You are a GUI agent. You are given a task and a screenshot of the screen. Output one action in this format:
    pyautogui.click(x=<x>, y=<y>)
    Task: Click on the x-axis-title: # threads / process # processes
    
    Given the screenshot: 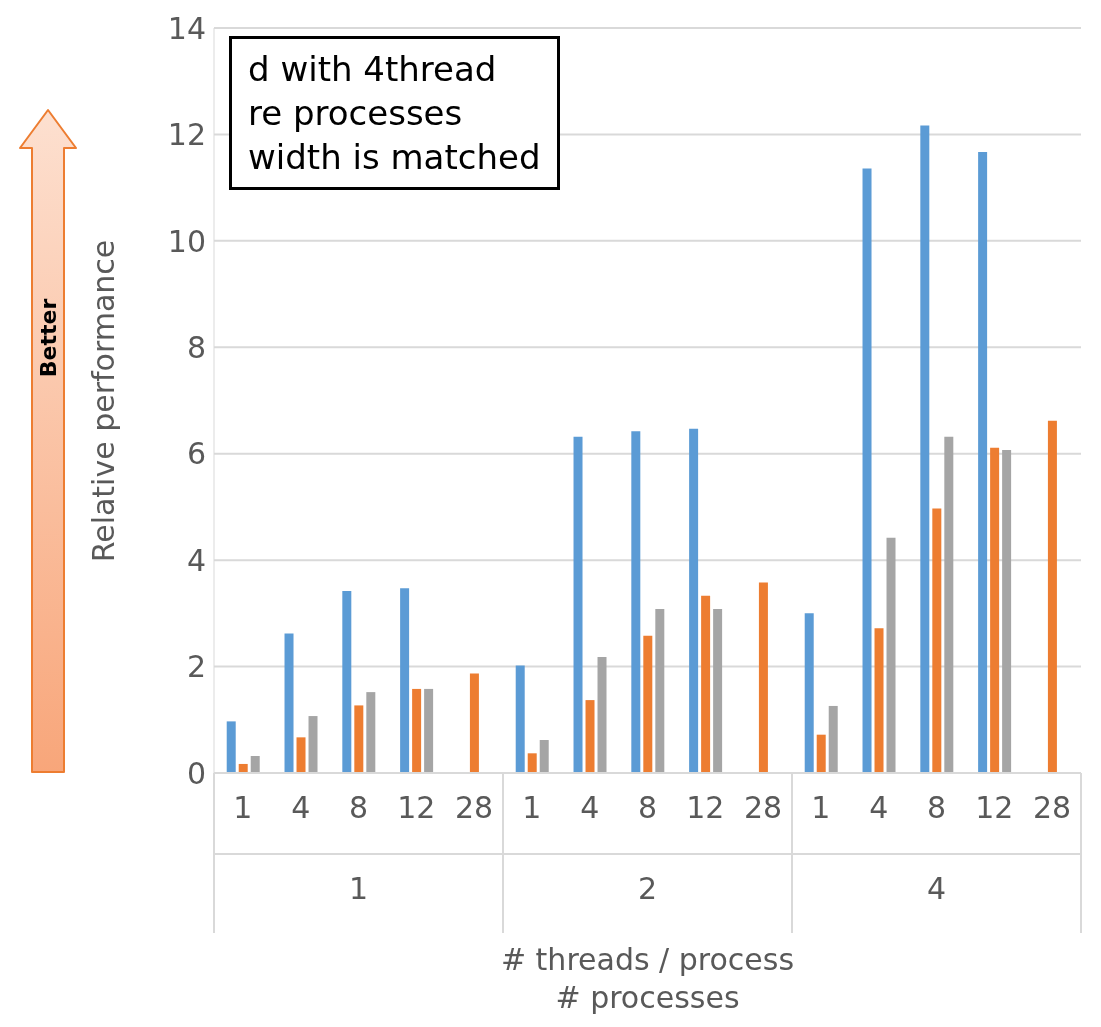 What is the action you would take?
    pyautogui.click(x=647, y=979)
    